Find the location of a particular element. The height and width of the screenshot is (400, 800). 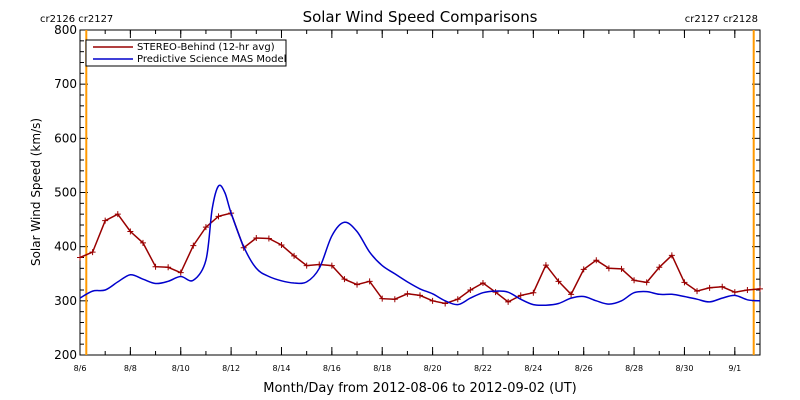

x-tick-label: 8/26 is located at coordinates (584, 368).